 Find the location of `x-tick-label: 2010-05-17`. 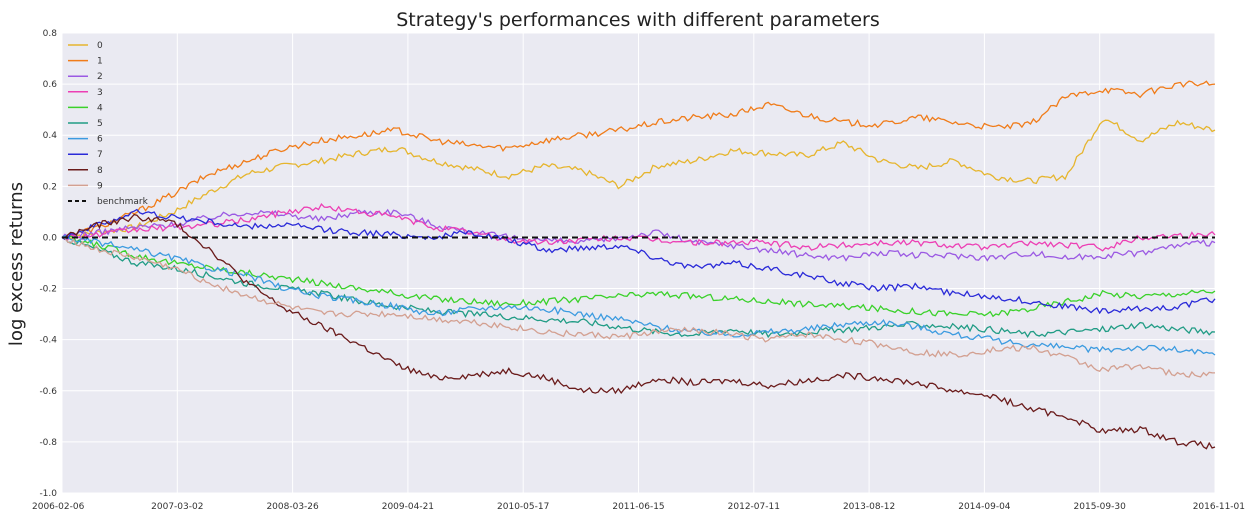

x-tick-label: 2010-05-17 is located at coordinates (523, 507).